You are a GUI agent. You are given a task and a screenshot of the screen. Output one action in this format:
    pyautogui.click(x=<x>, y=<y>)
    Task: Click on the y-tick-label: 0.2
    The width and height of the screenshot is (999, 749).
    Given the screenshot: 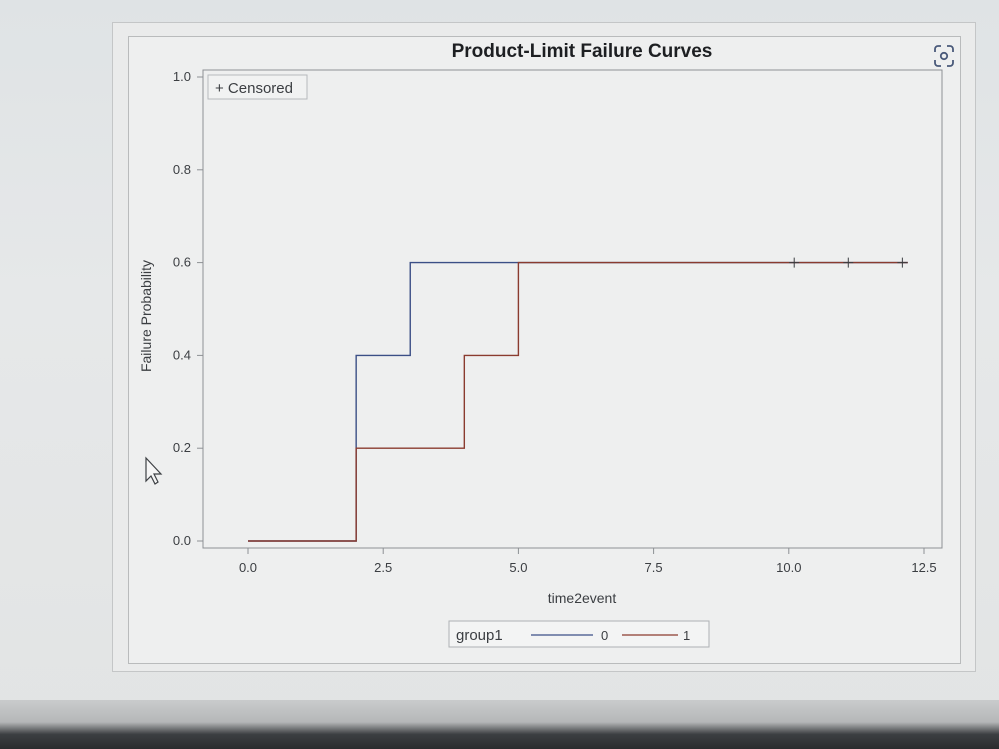 What is the action you would take?
    pyautogui.click(x=182, y=447)
    